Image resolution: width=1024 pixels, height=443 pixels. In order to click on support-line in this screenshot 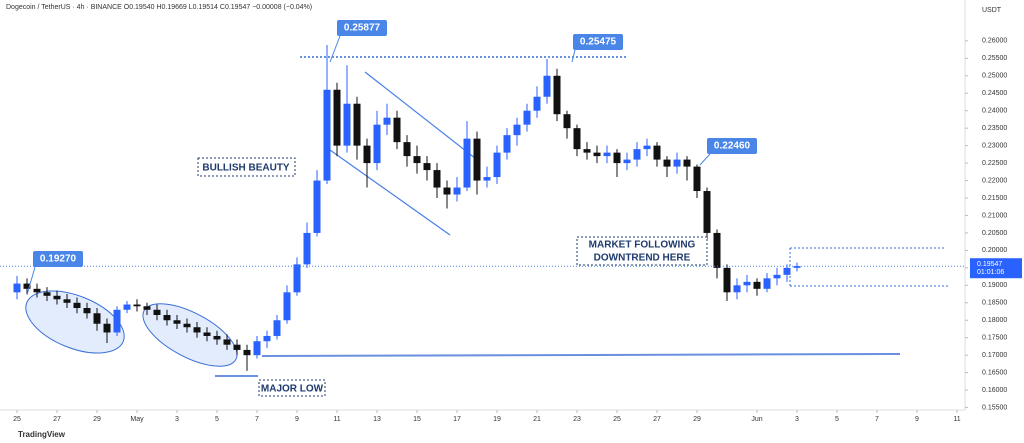, I will do `click(581, 355)`.